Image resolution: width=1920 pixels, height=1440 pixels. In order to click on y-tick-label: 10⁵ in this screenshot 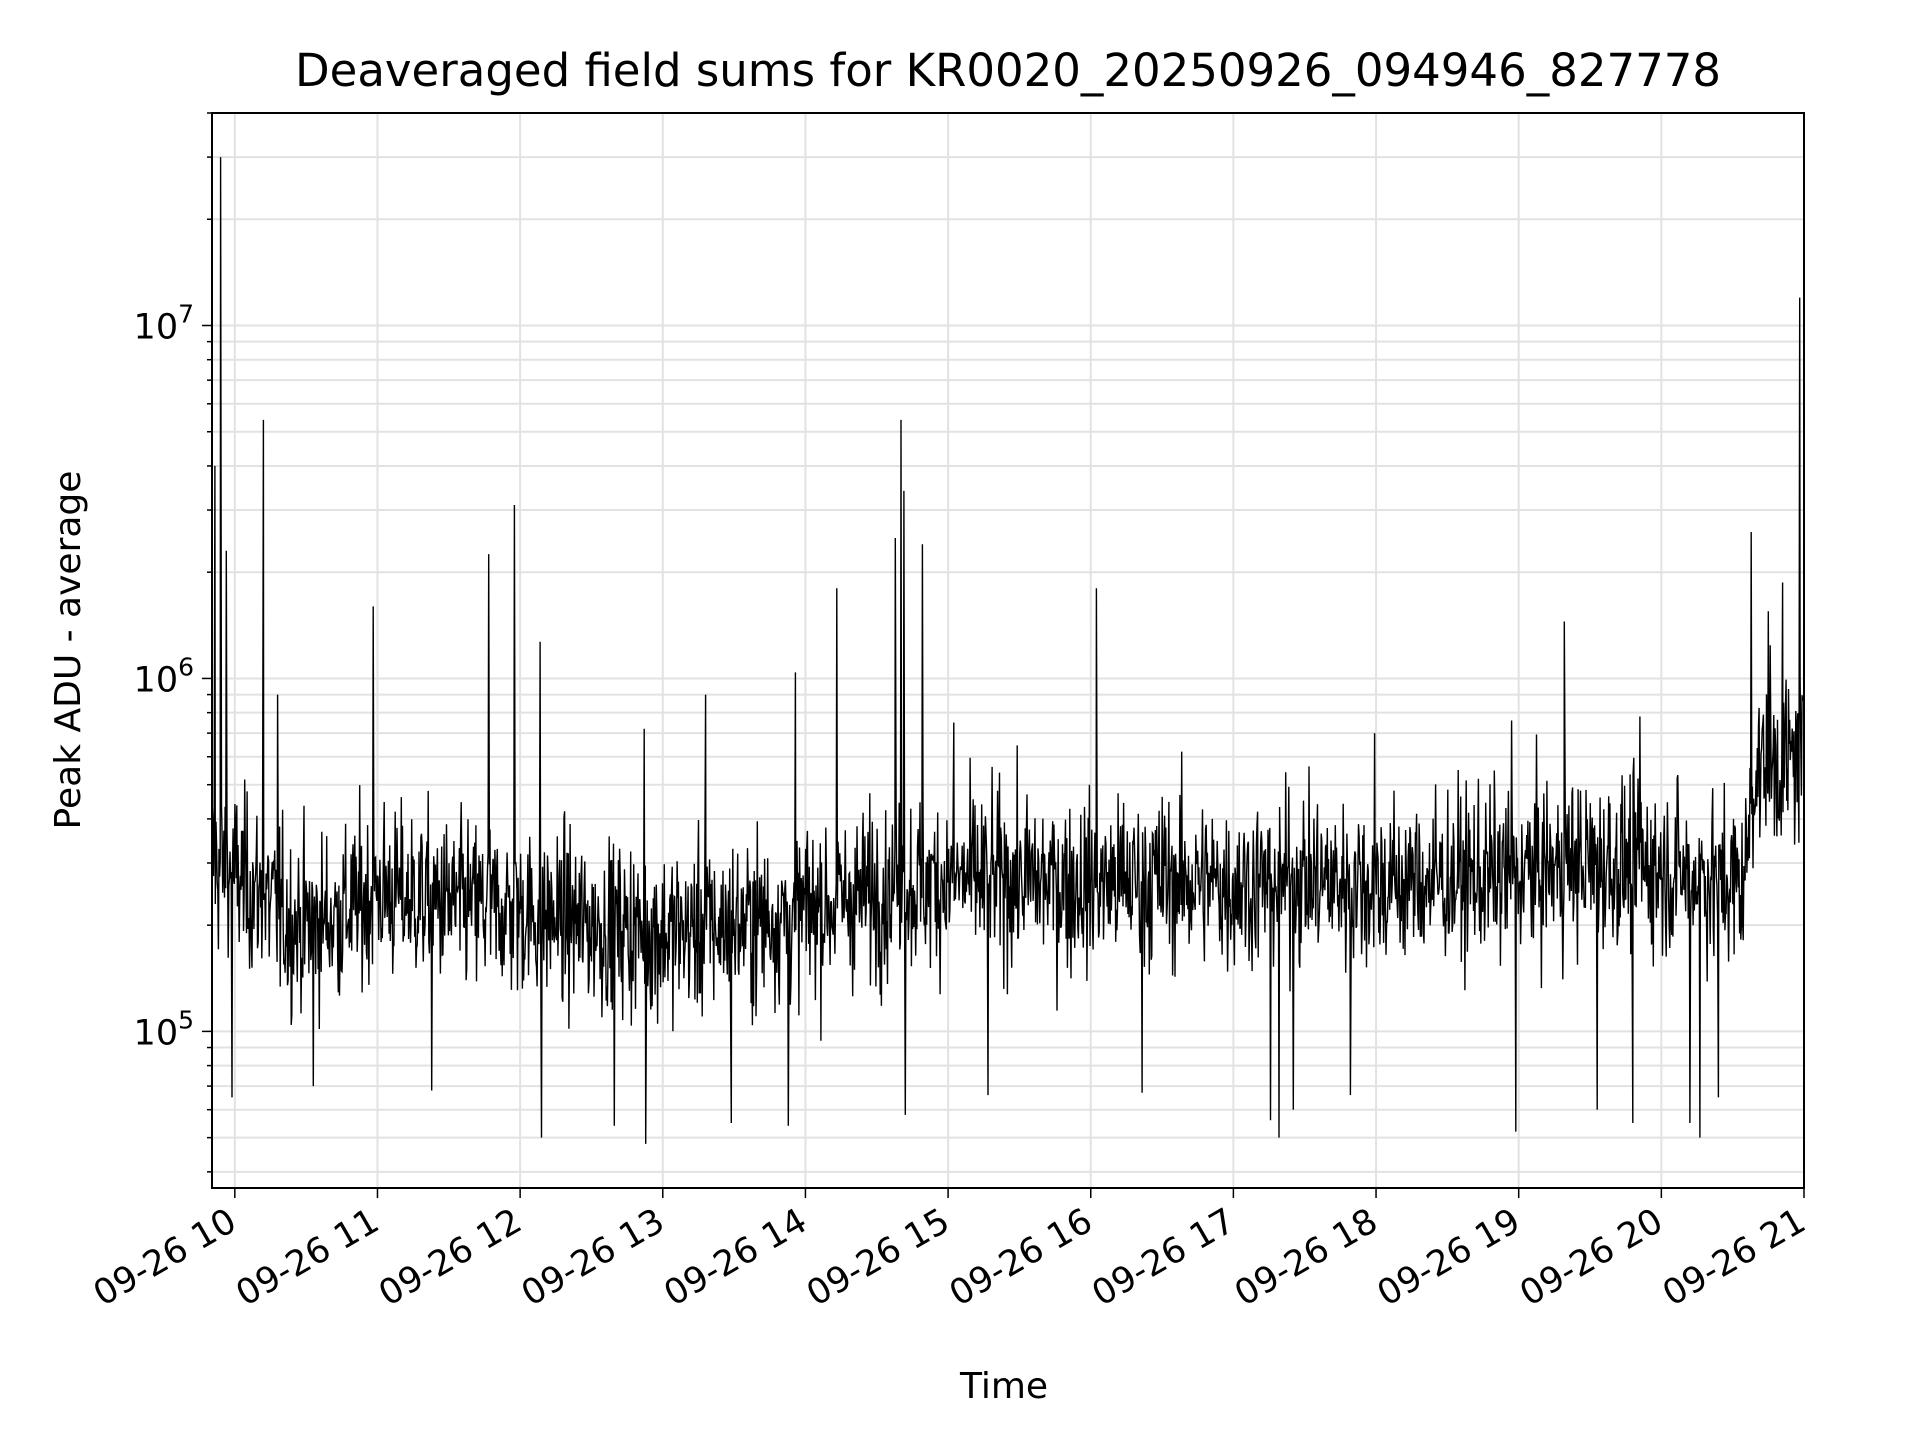, I will do `click(164, 1029)`.